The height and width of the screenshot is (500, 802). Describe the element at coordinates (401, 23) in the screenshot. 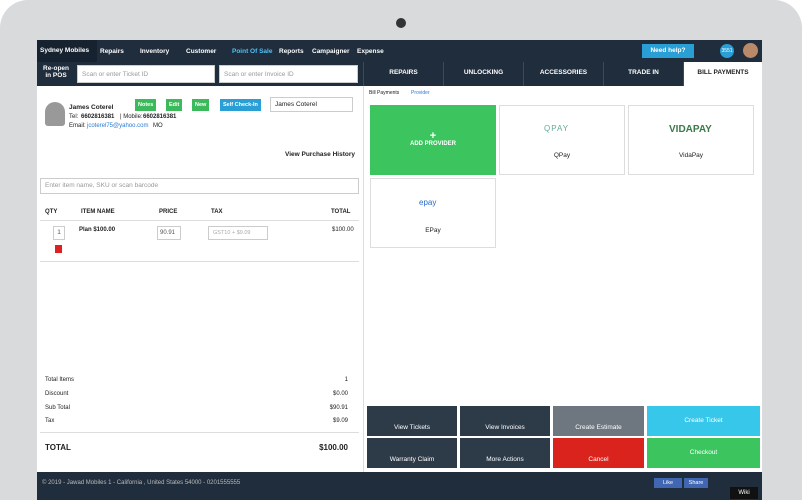

I see `camera` at that location.